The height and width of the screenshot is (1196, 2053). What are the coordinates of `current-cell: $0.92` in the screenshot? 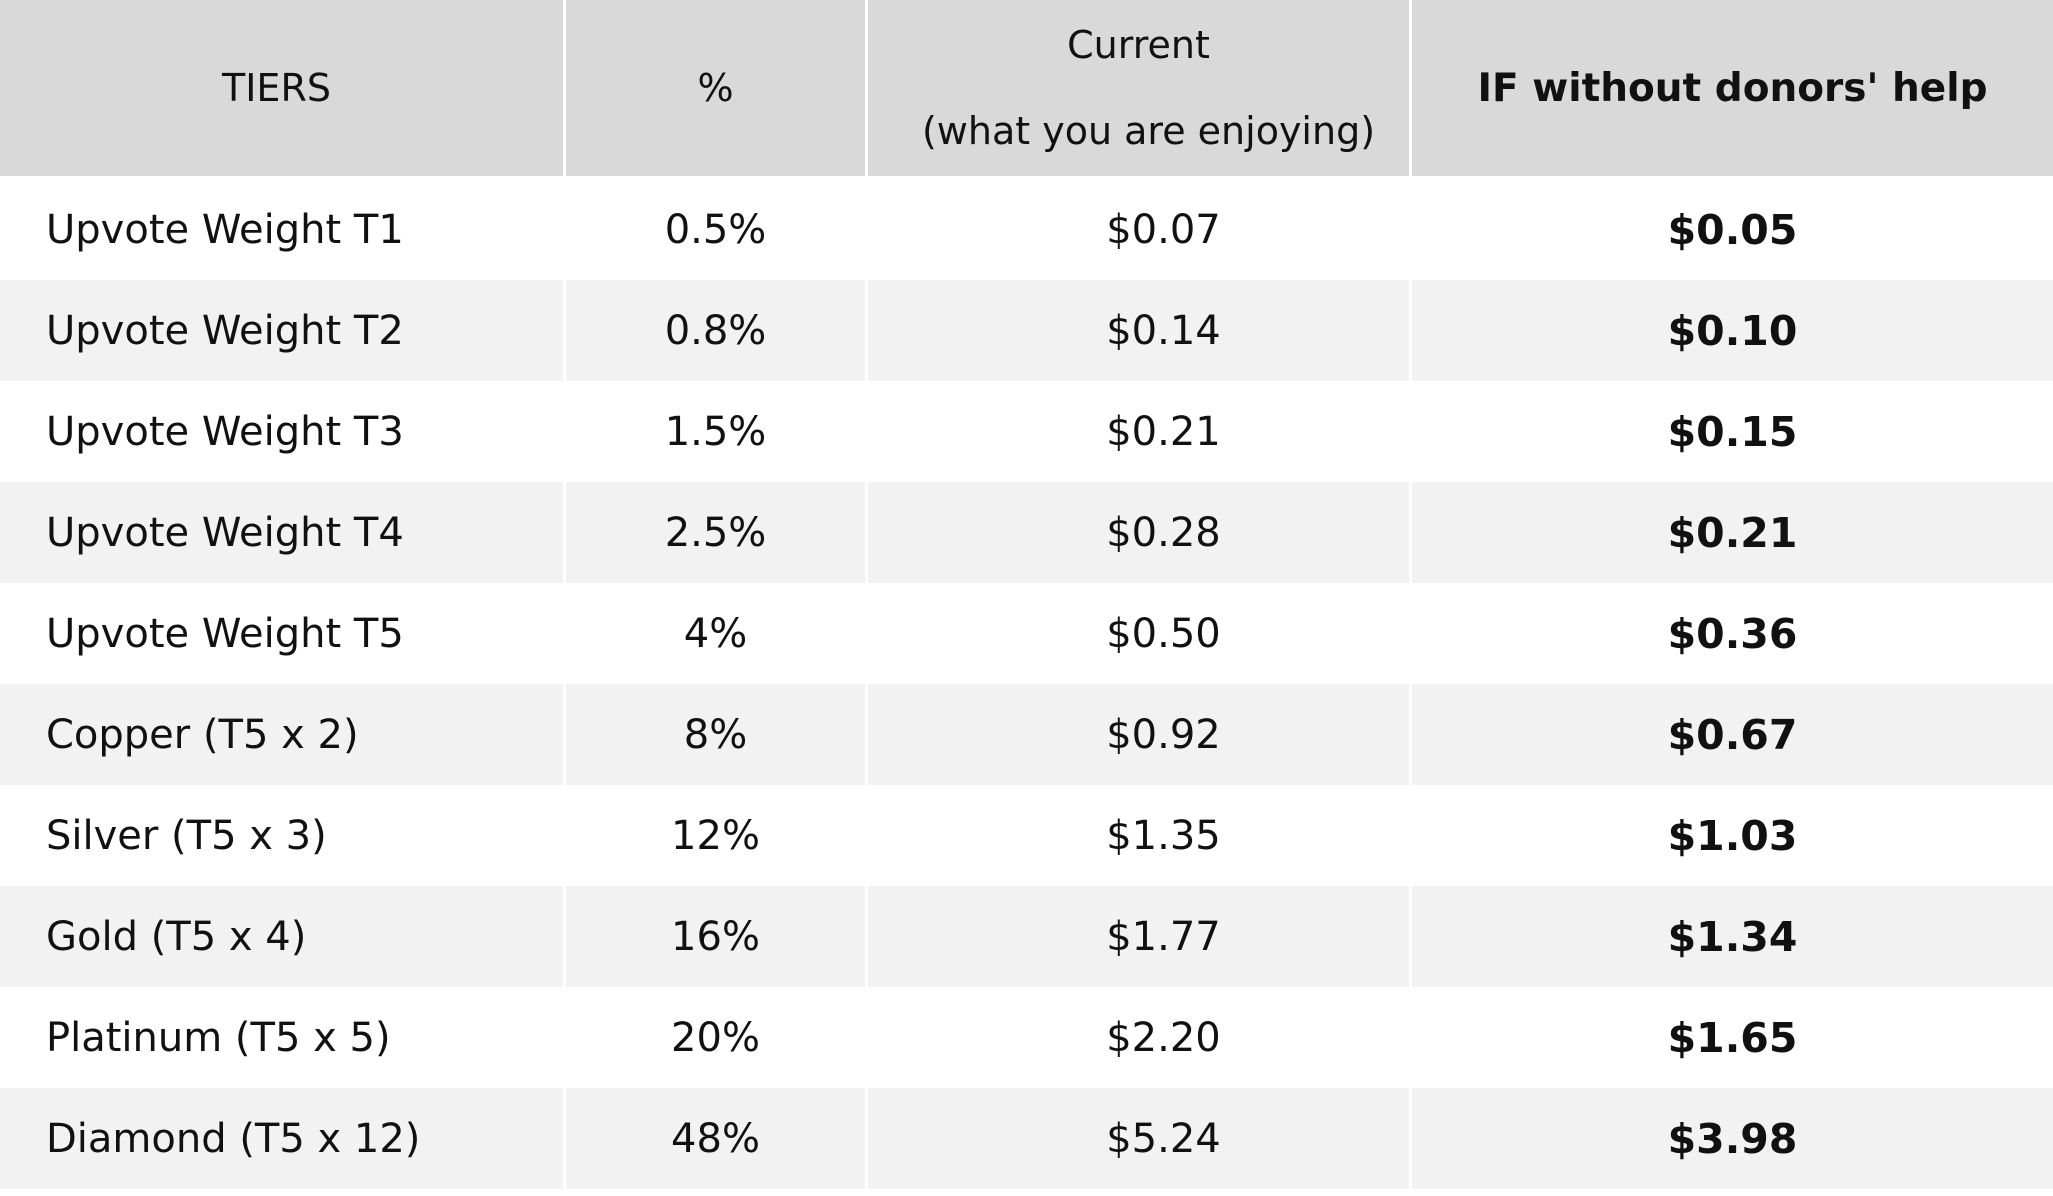 It's located at (1140, 734).